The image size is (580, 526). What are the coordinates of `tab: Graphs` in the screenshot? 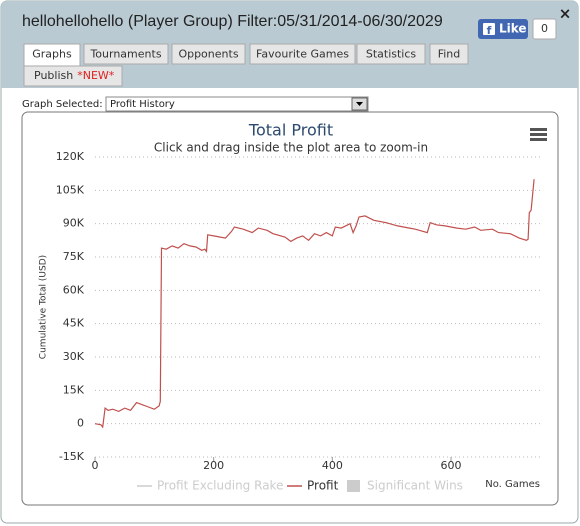 It's located at (52, 55).